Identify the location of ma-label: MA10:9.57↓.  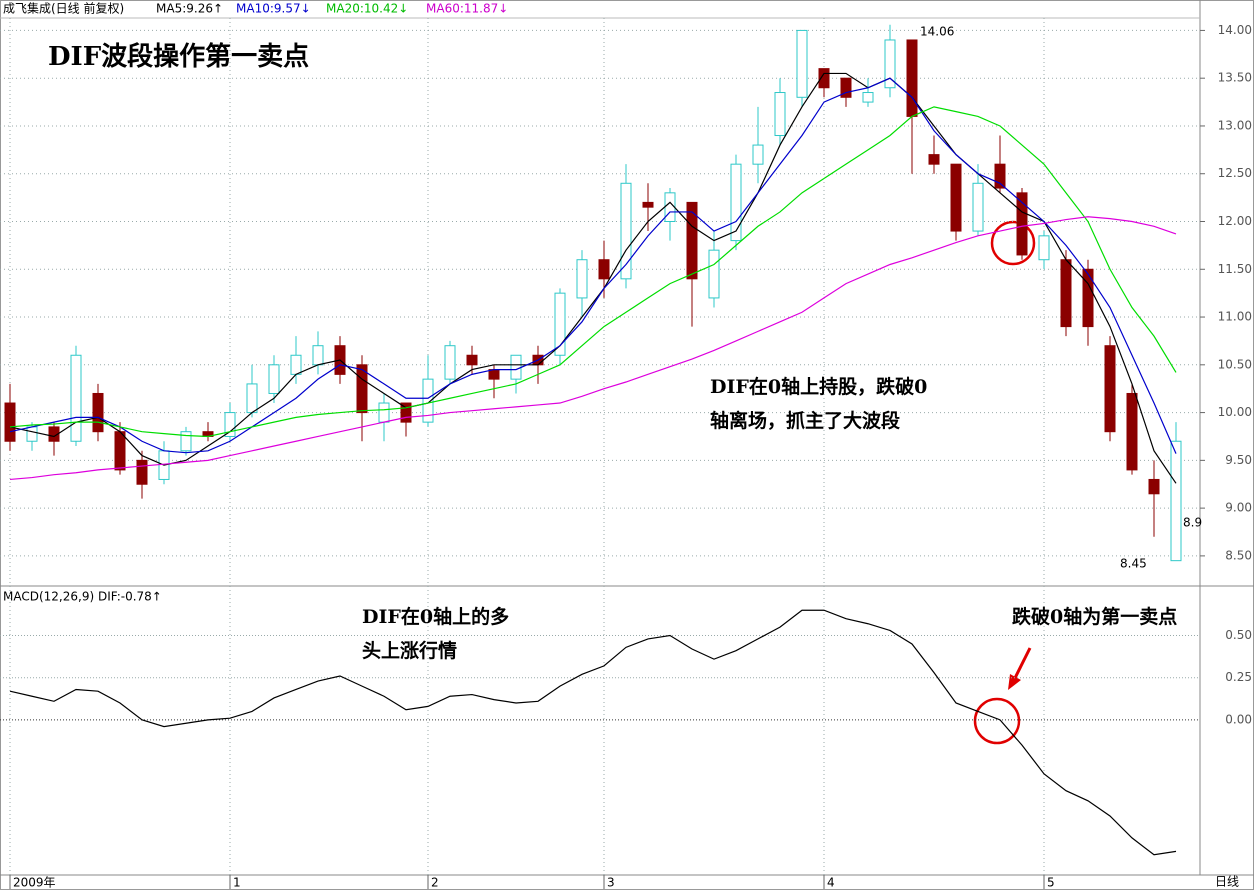
(273, 9).